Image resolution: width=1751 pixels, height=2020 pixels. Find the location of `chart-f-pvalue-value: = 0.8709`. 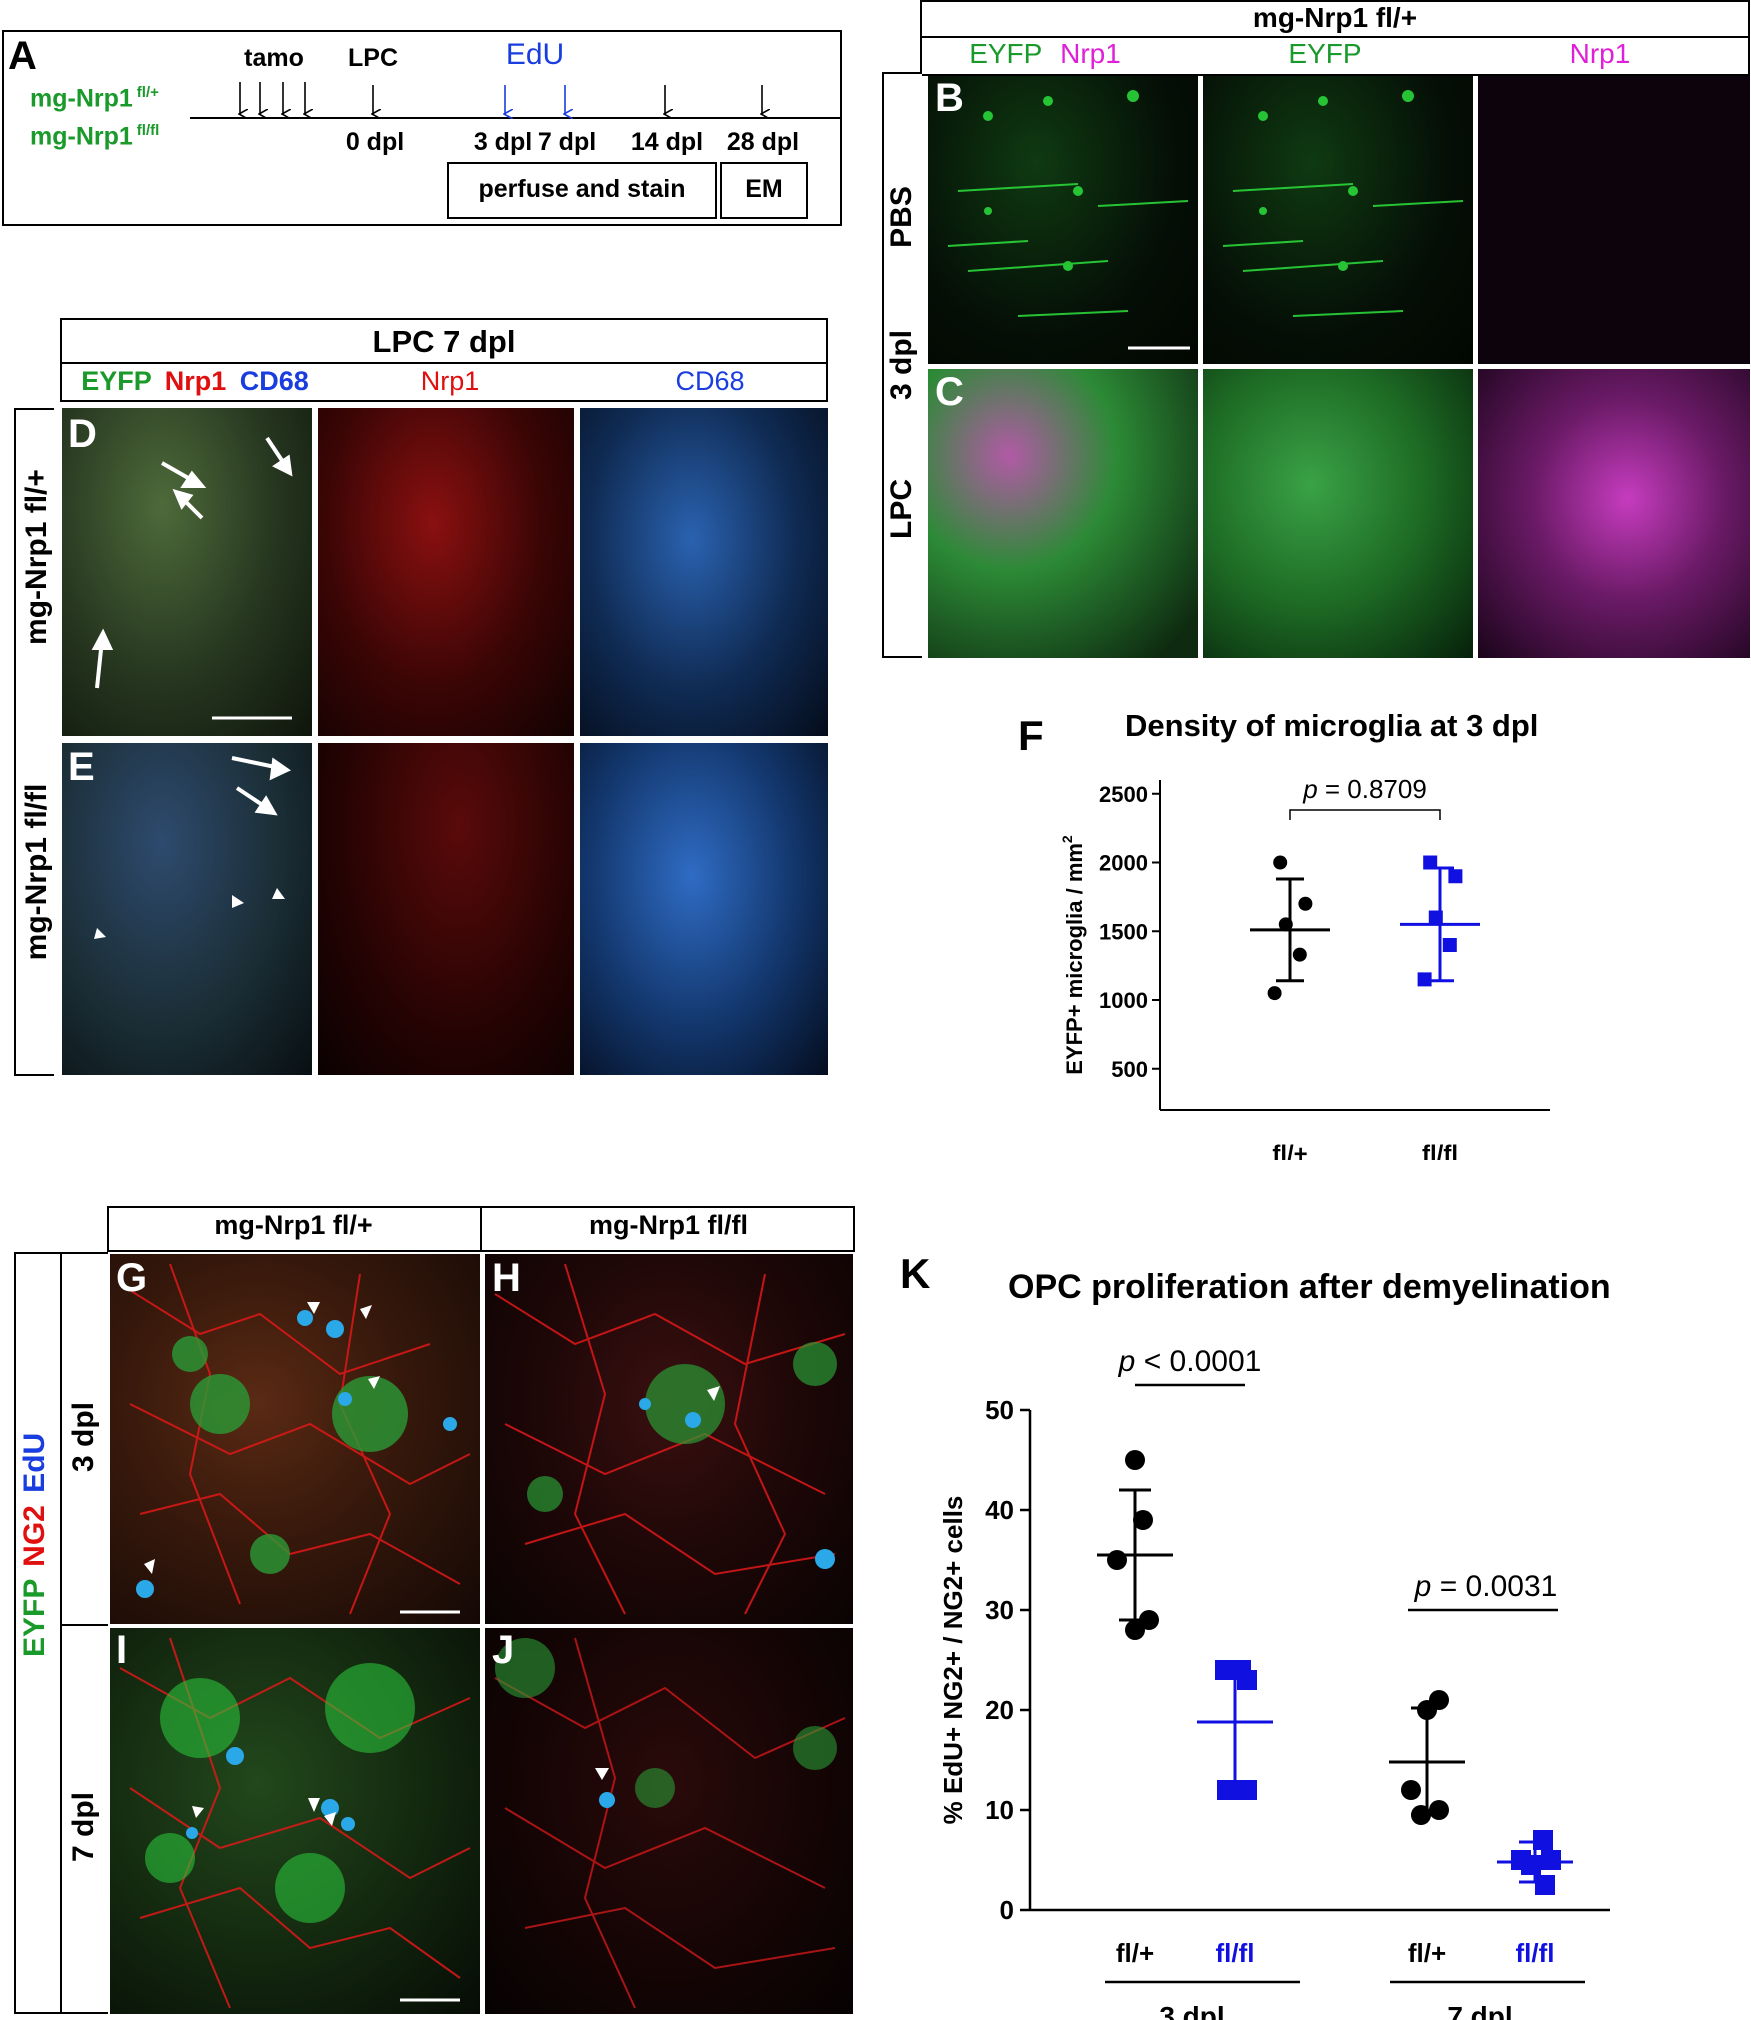

chart-f-pvalue-value: = 0.8709 is located at coordinates (1372, 789).